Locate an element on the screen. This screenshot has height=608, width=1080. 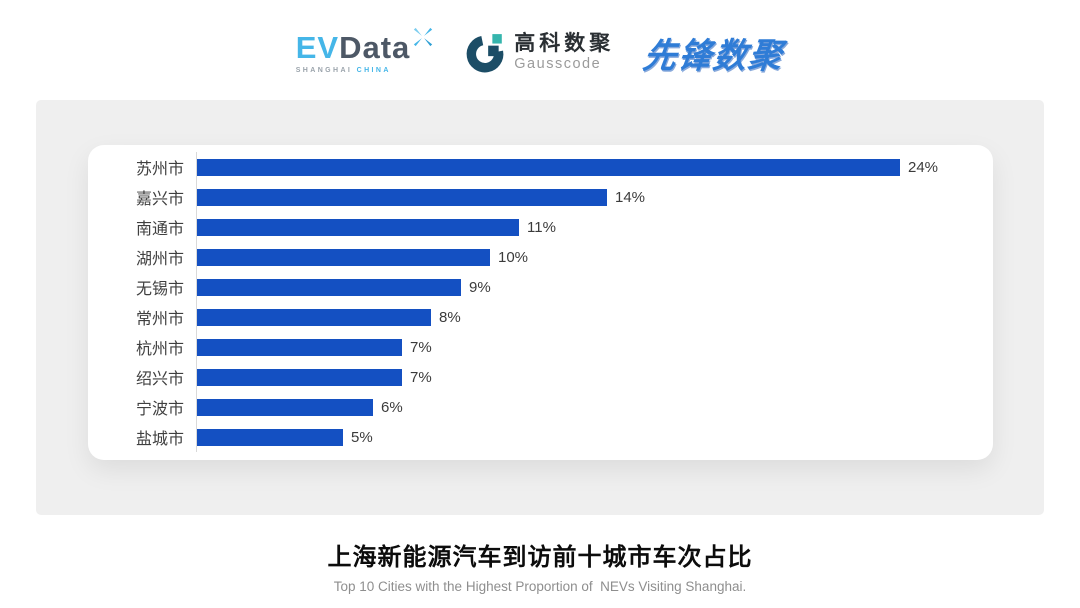
evdata-logo: EV Data SHANGHAI CHINA is located at coordinates (365, 50).